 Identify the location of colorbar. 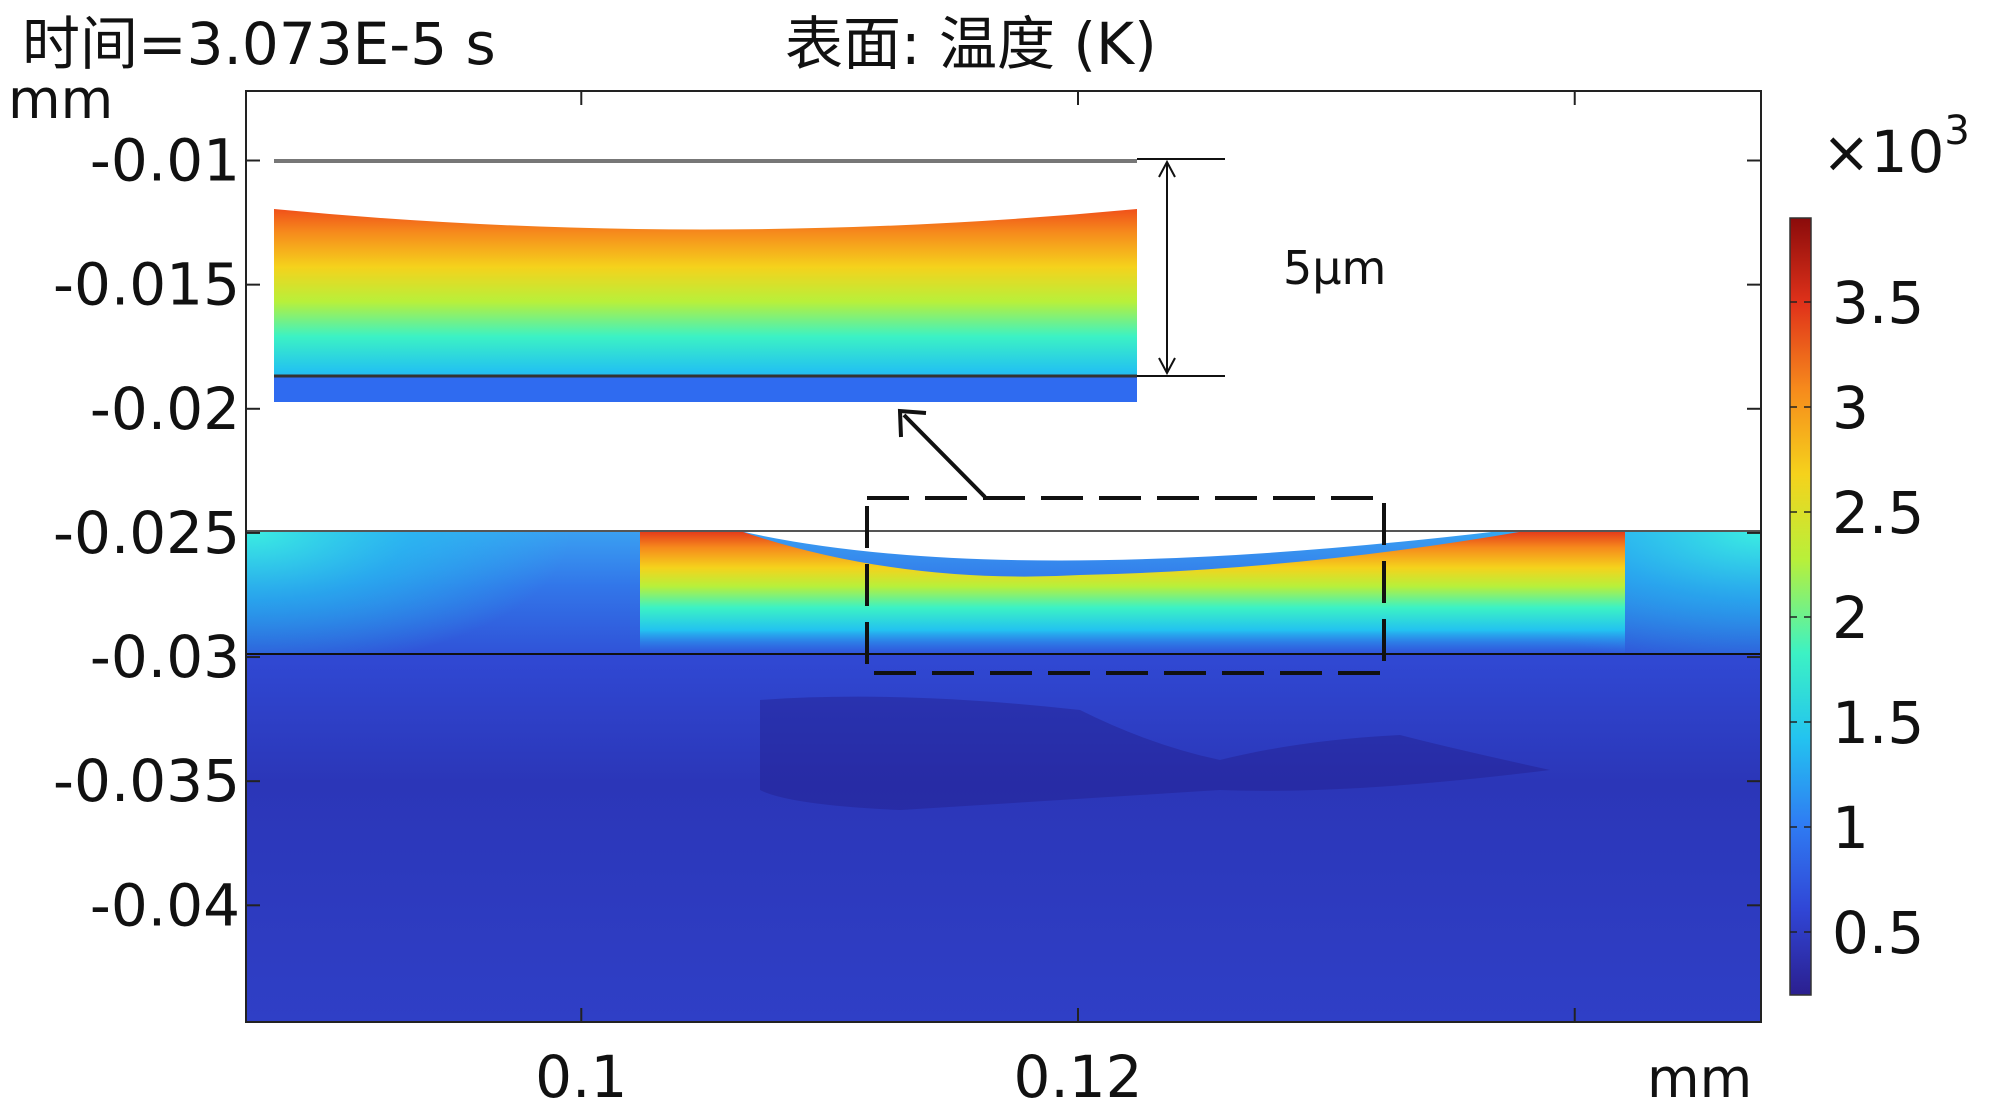
(1800, 606).